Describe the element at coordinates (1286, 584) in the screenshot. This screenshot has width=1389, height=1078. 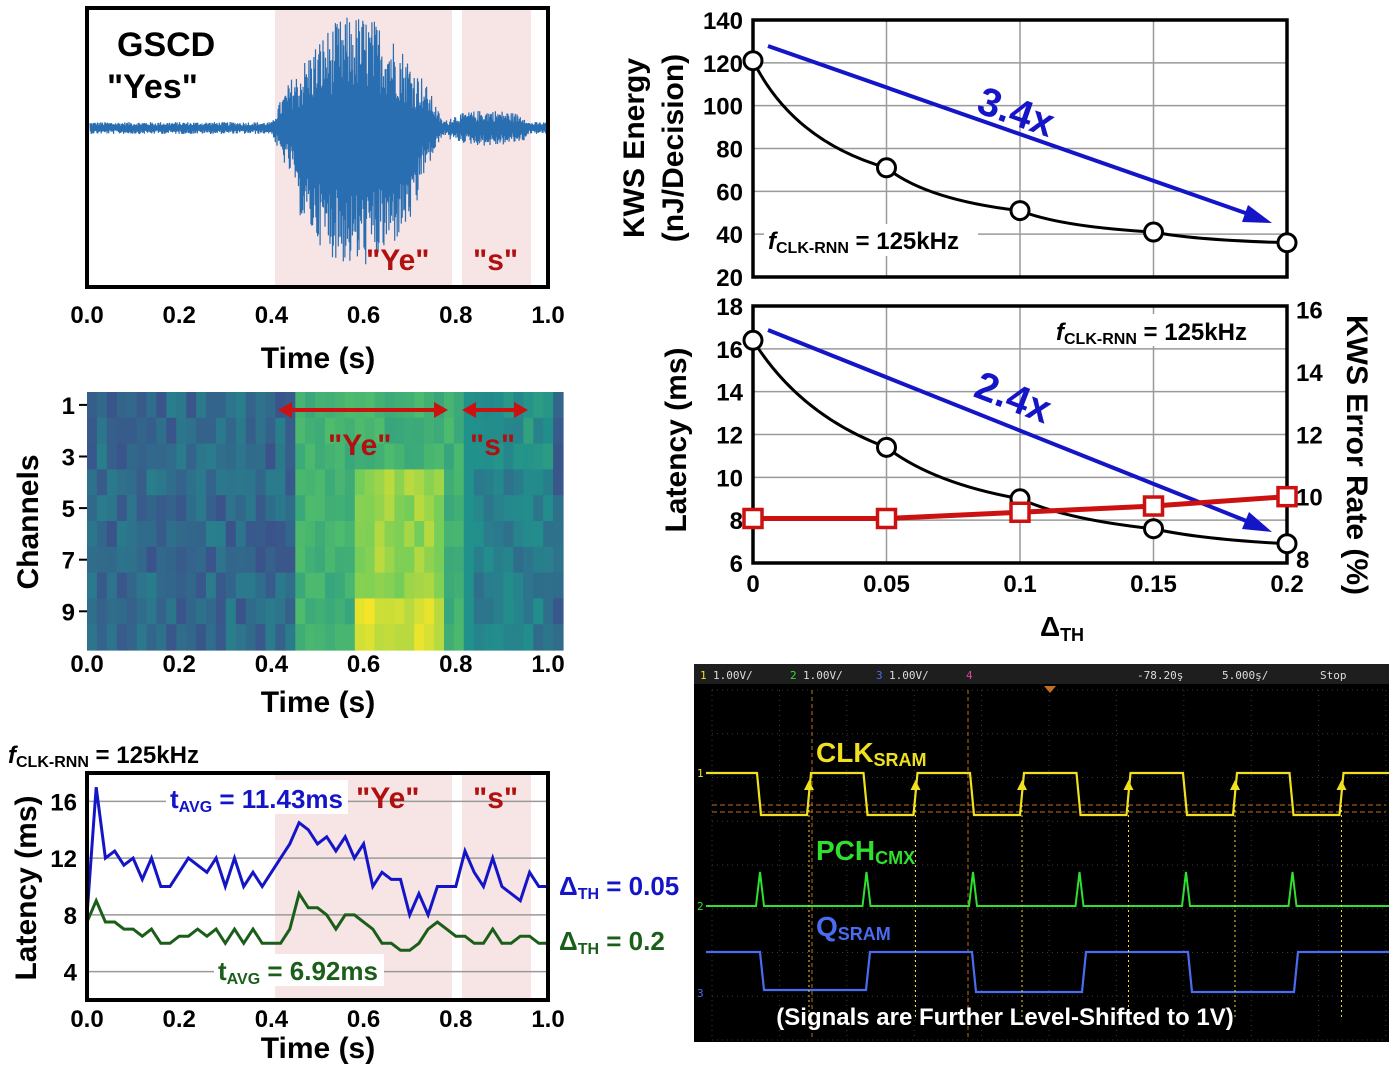
I see `panel-e-xtick: 0.2` at that location.